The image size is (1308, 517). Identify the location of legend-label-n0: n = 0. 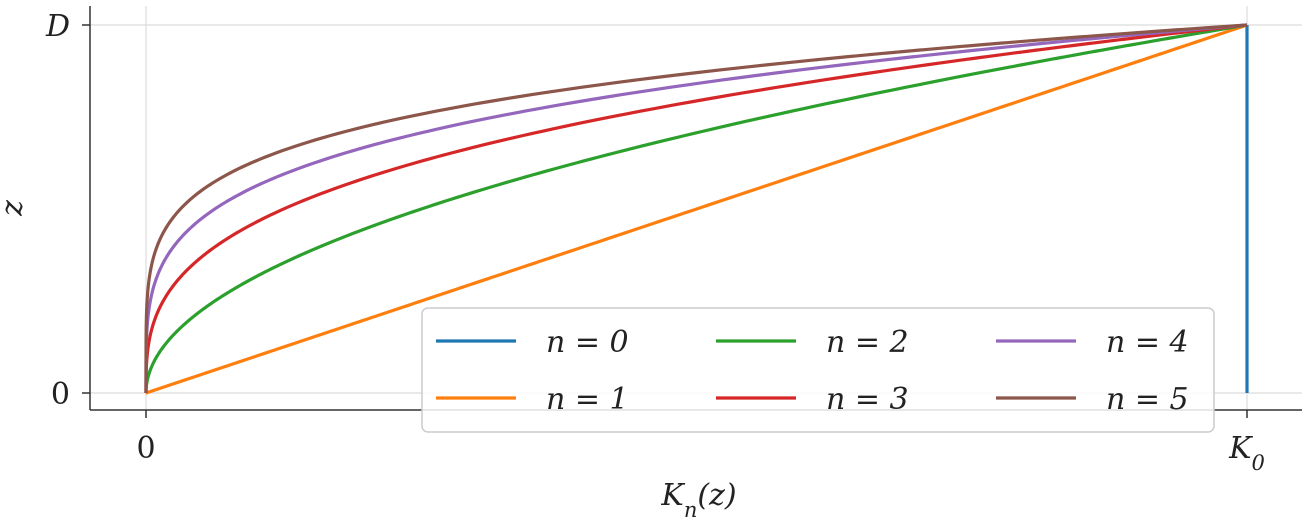
(587, 342).